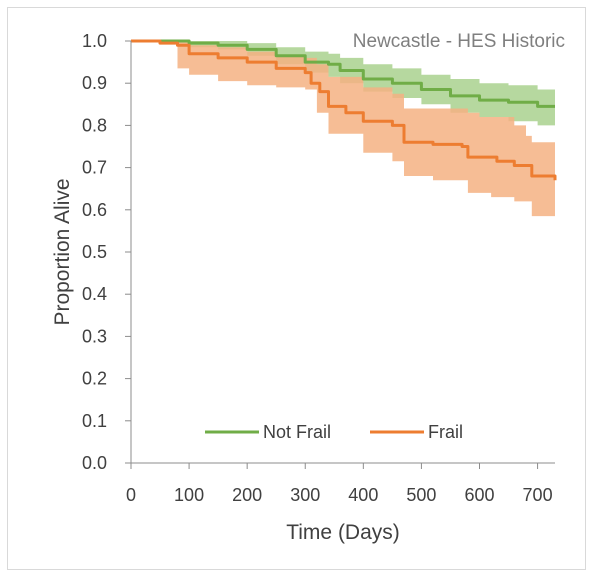 This screenshot has height=574, width=595. Describe the element at coordinates (479, 495) in the screenshot. I see `x-tick-label: 600` at that location.